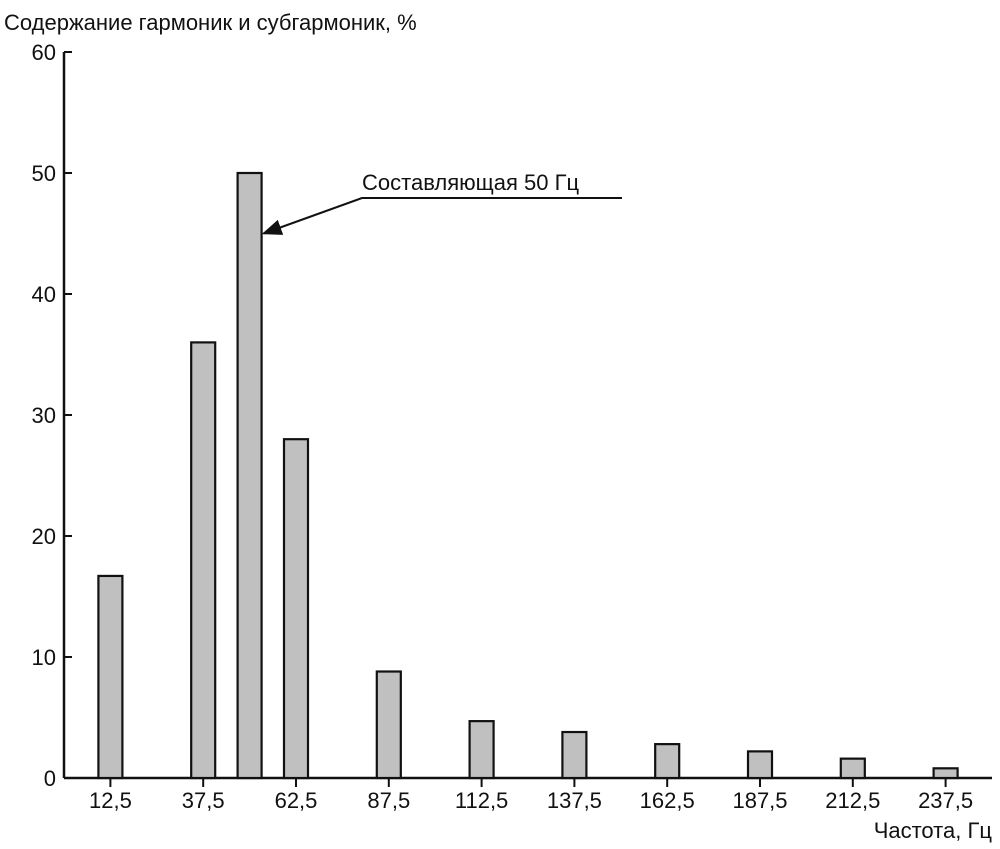 The image size is (1000, 849). Describe the element at coordinates (44, 294) in the screenshot. I see `y-tick-label: 40` at that location.